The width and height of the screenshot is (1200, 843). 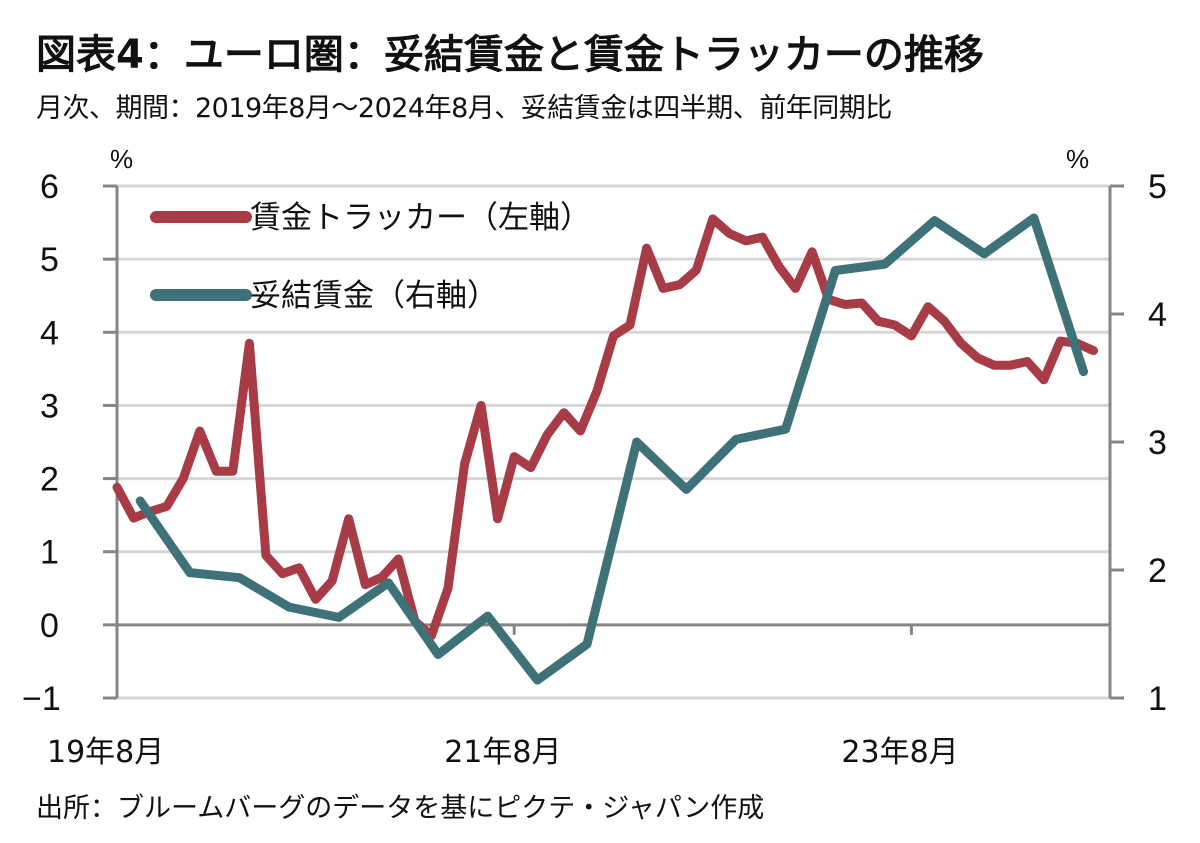 What do you see at coordinates (1157, 571) in the screenshot?
I see `right-tick-label: 2` at bounding box center [1157, 571].